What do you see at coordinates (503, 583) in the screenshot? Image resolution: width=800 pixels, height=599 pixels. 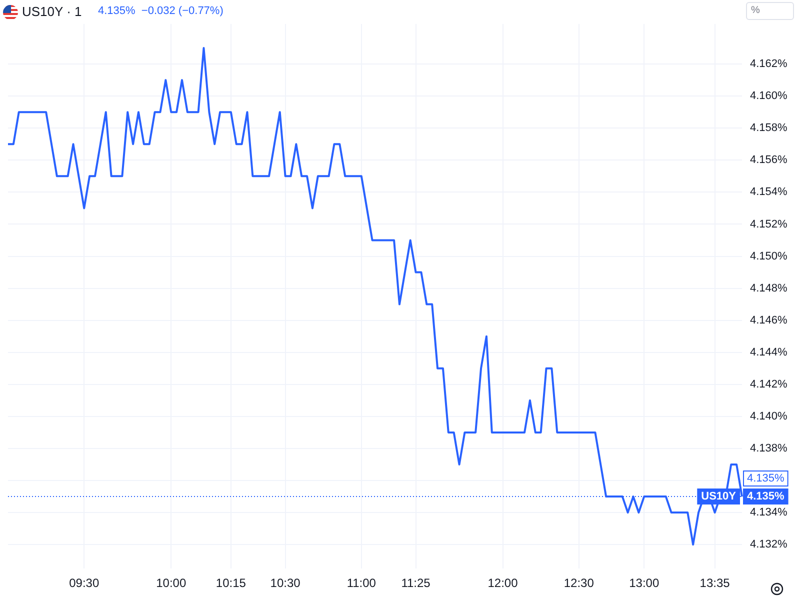 I see `x-tick-label: 12:00` at bounding box center [503, 583].